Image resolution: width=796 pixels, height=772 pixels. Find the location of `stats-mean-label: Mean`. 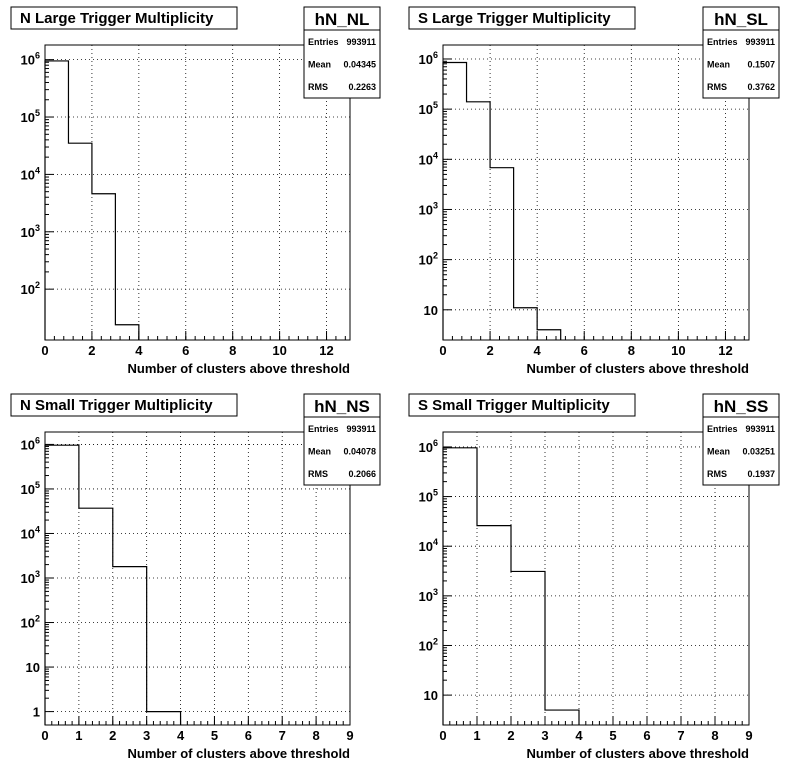

stats-mean-label: Mean is located at coordinates (718, 452).